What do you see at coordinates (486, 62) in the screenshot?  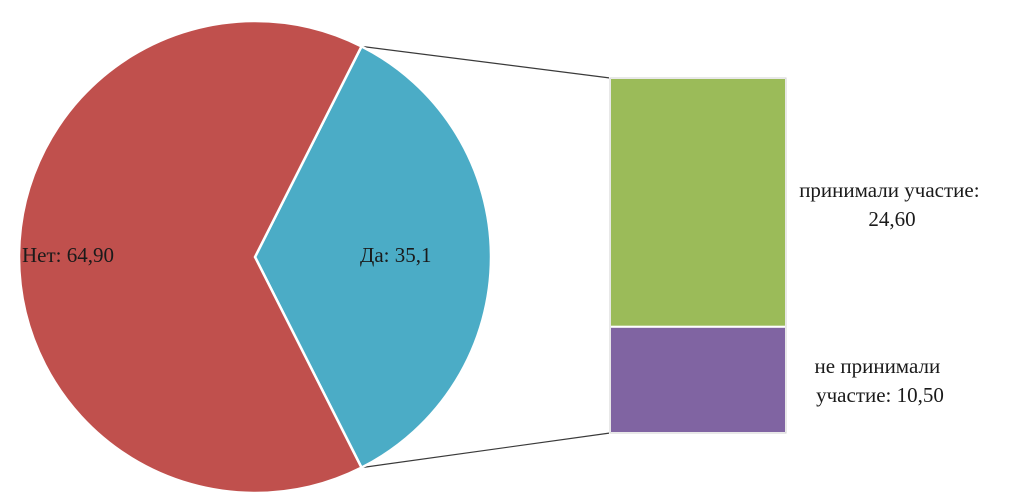 I see `connector-line-top` at bounding box center [486, 62].